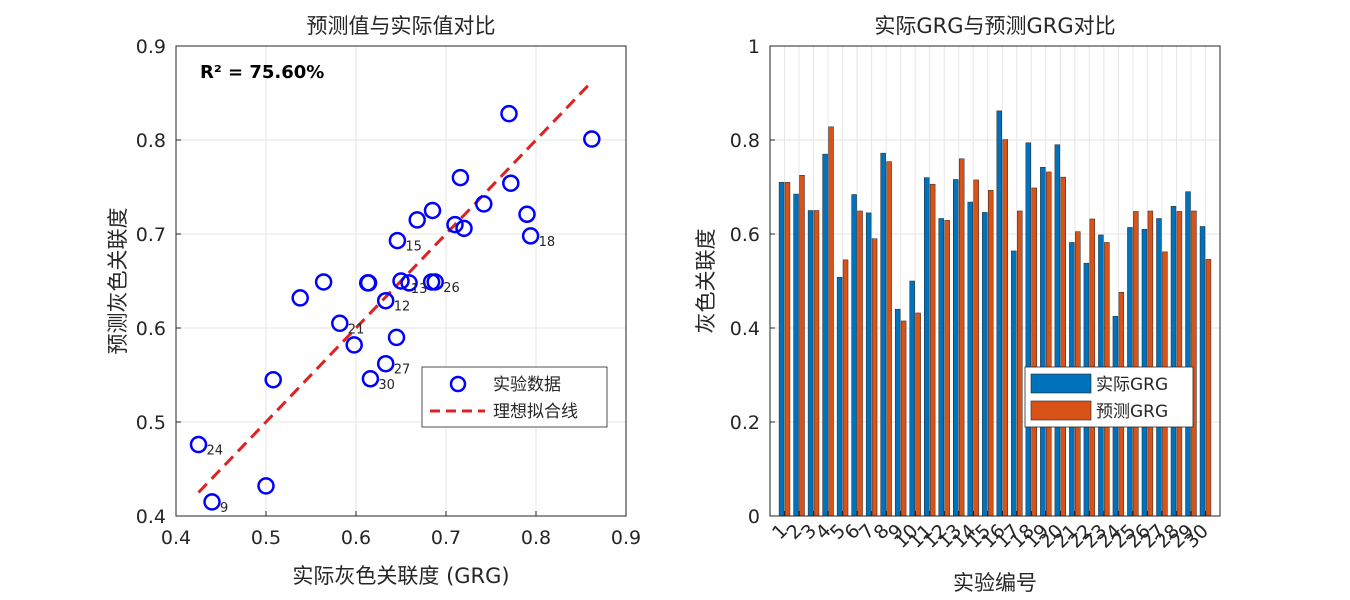  I want to click on bar-ytick-label: 0.2, so click(745, 423).